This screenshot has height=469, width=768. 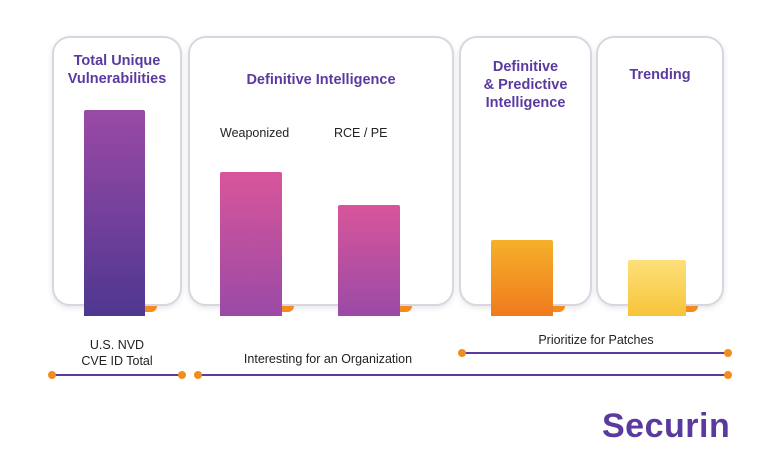 I want to click on total-title-line2: Vulnerabilities, so click(x=117, y=79).